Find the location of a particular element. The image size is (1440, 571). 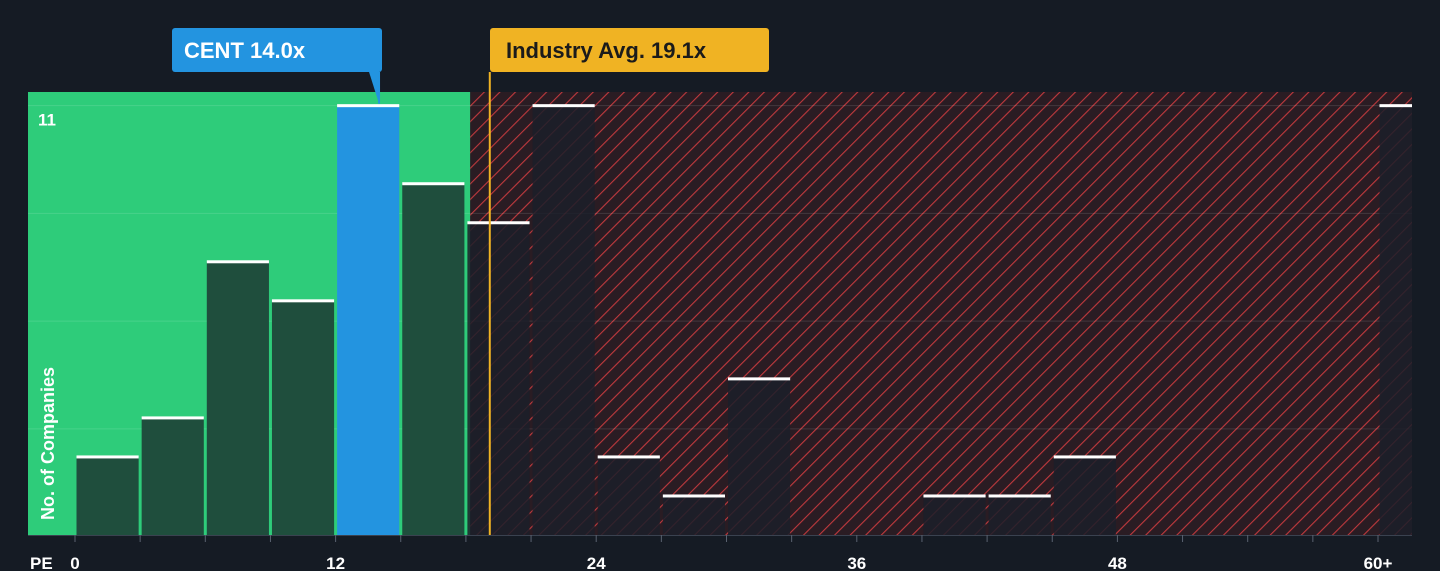

y-axis-title: No. of Companies is located at coordinates (48, 443).